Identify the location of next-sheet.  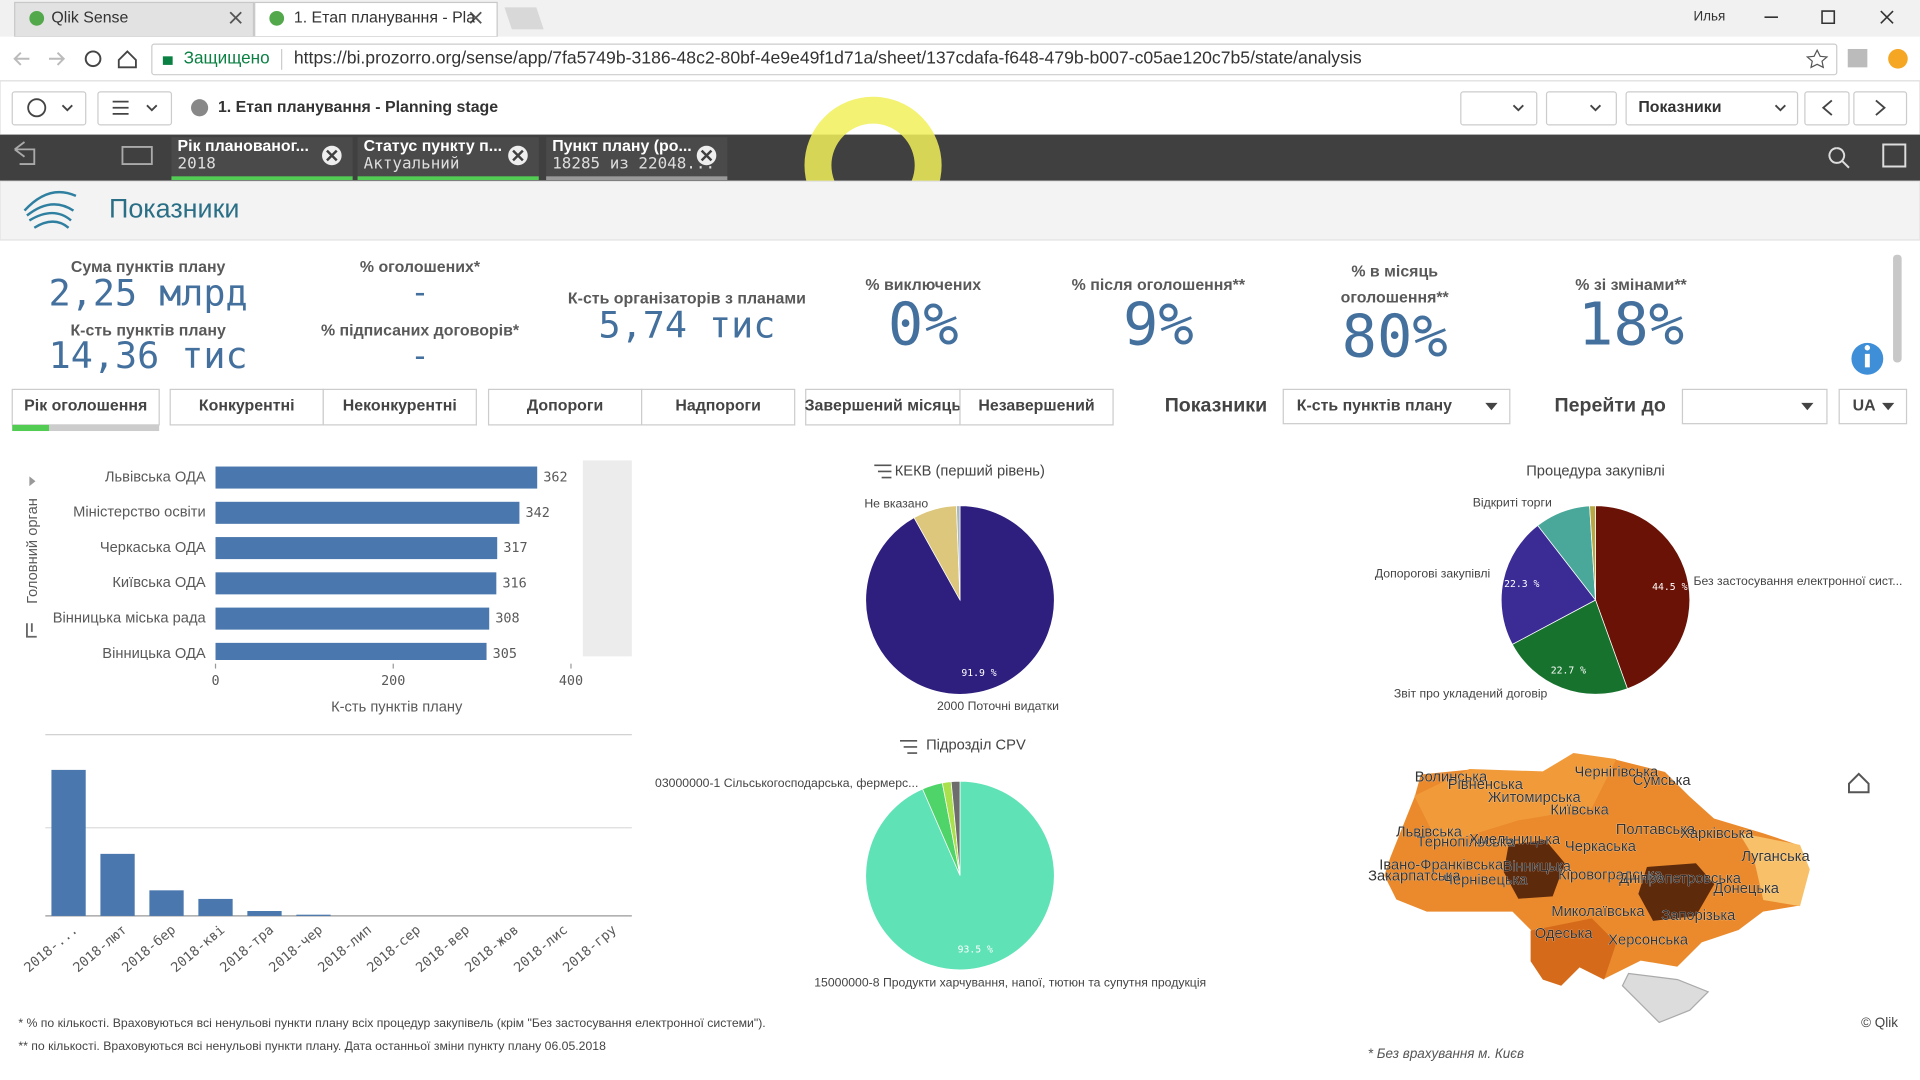
(1880, 108).